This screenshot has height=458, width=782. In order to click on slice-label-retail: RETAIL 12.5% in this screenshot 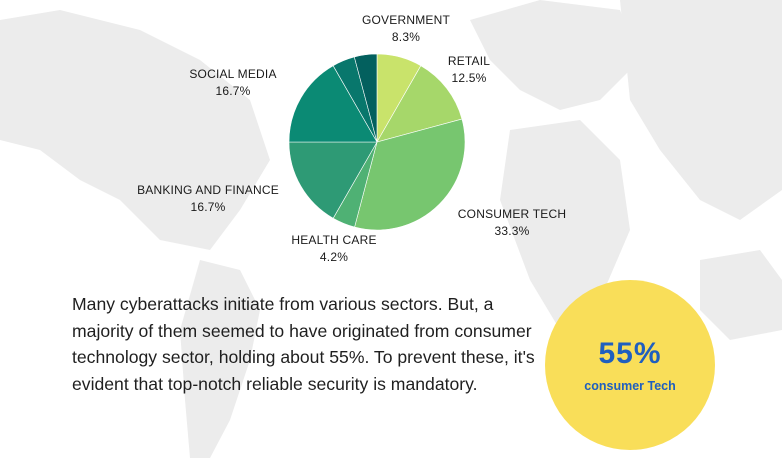, I will do `click(469, 70)`.